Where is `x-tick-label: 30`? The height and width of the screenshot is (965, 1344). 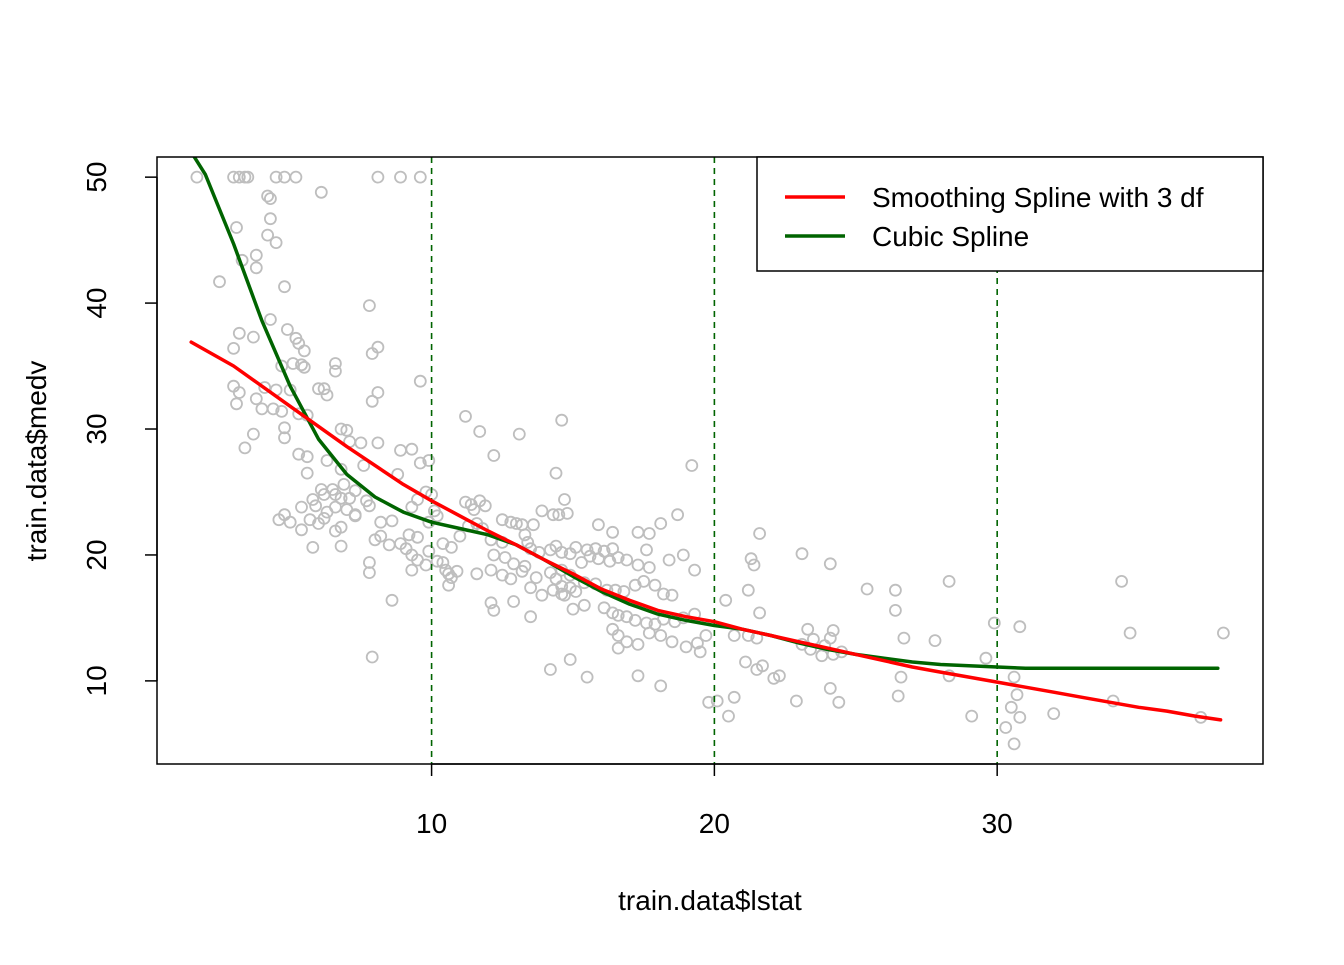
x-tick-label: 30 is located at coordinates (997, 823).